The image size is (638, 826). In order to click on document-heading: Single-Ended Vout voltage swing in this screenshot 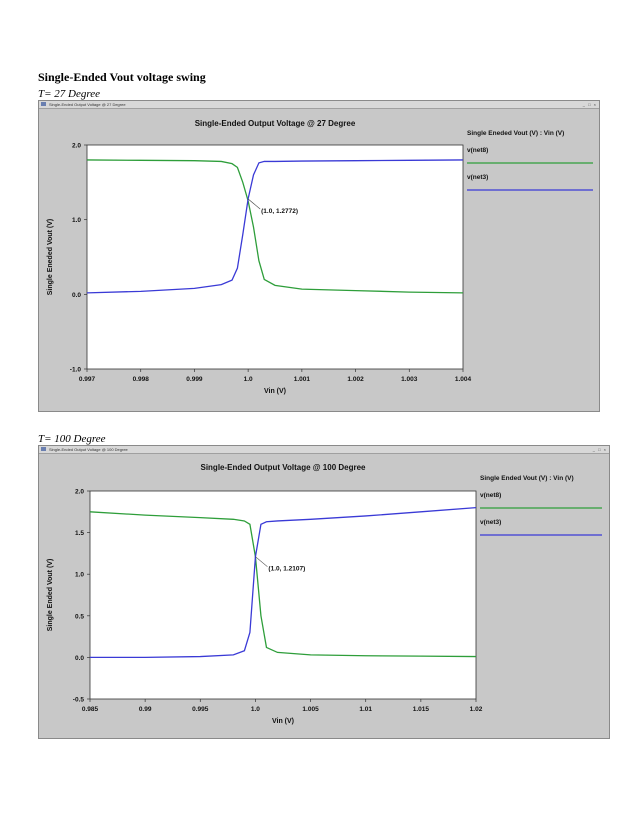, I will do `click(122, 77)`.